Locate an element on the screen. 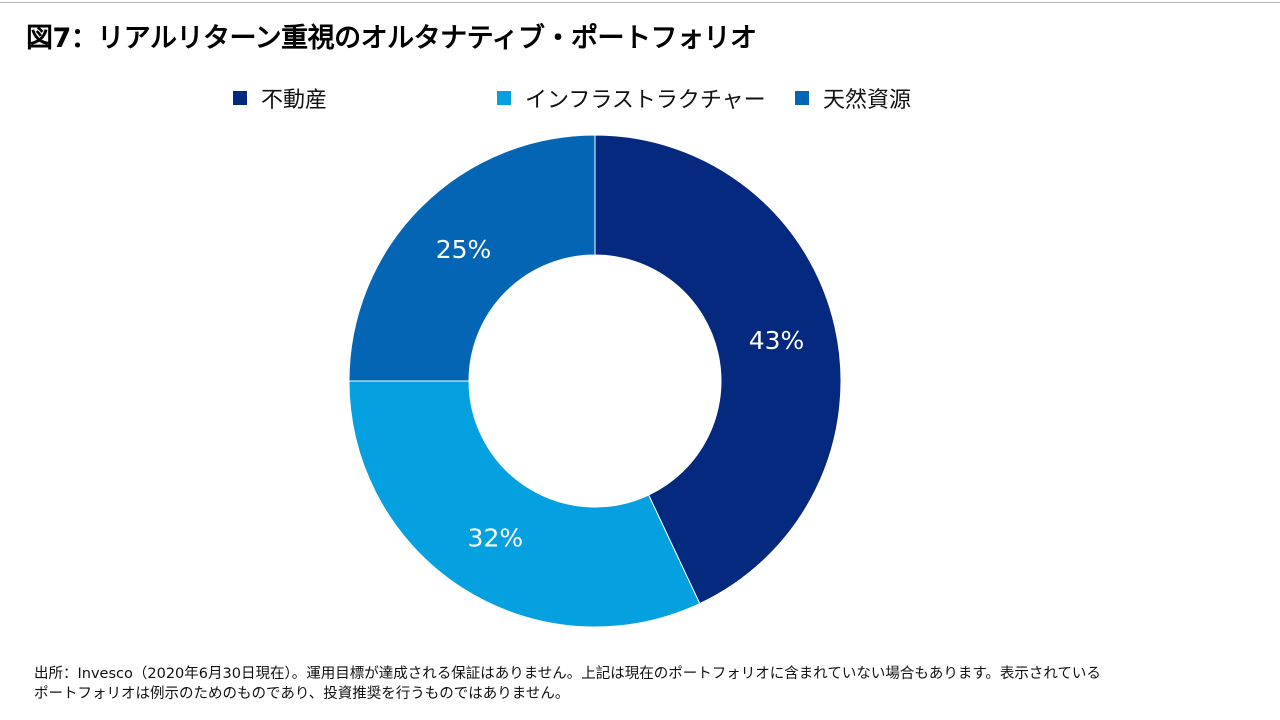 This screenshot has height=720, width=1280. donut-slice-natural-resources is located at coordinates (472, 258).